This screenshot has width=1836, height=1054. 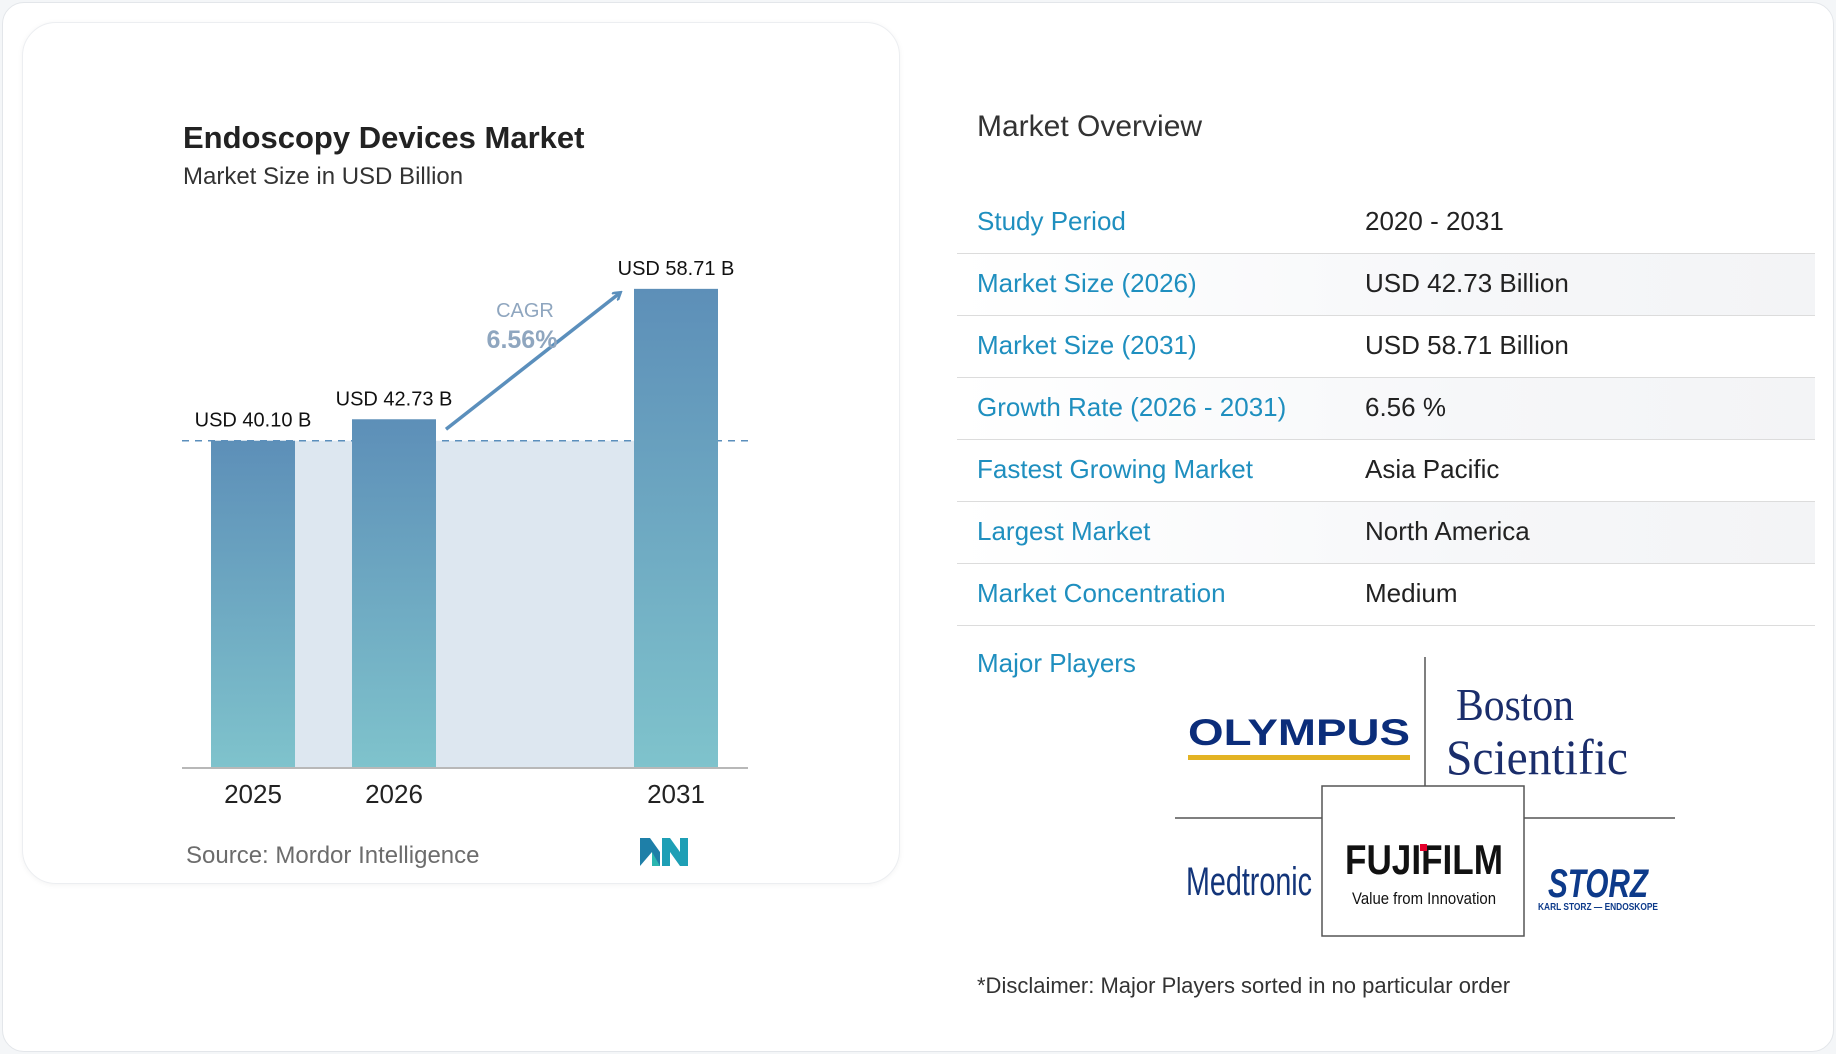 What do you see at coordinates (1515, 704) in the screenshot?
I see `boston-logo: Boston` at bounding box center [1515, 704].